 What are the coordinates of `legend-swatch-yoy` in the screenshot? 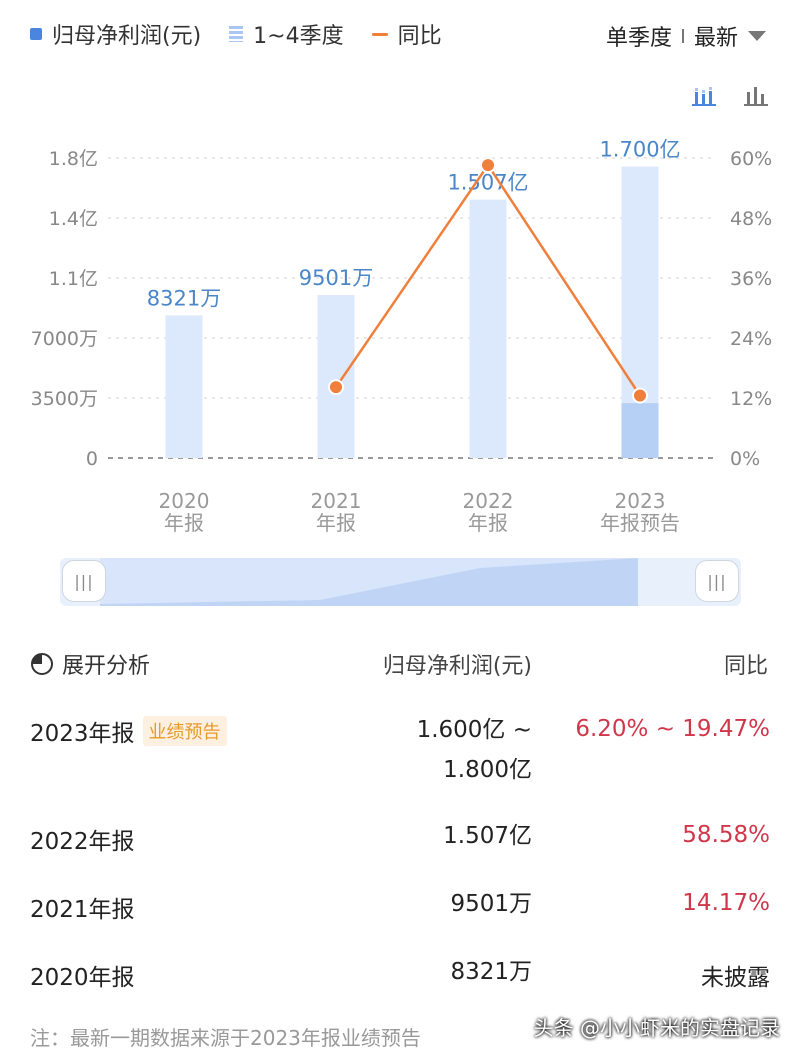 It's located at (379, 34).